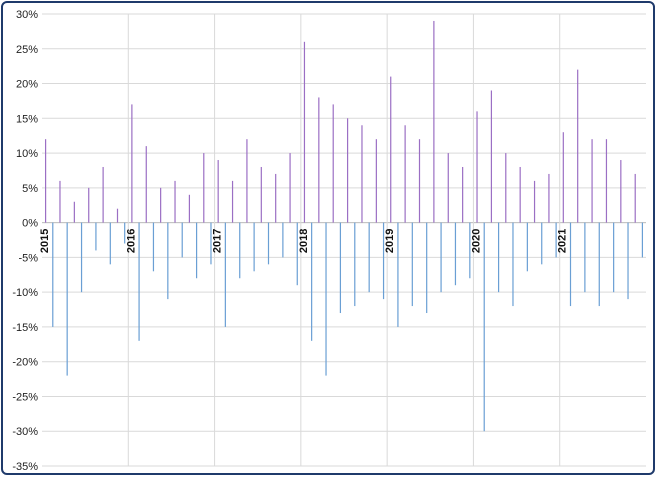  Describe the element at coordinates (27, 119) in the screenshot. I see `y-tick-label: 15%` at that location.